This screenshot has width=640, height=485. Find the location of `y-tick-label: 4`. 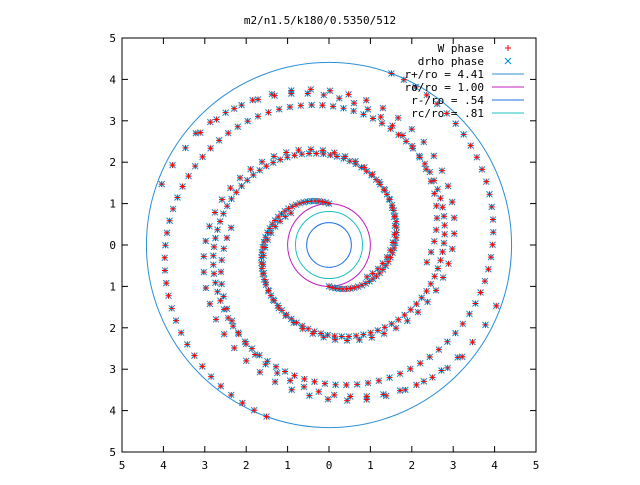

y-tick-label: 4 is located at coordinates (112, 411).